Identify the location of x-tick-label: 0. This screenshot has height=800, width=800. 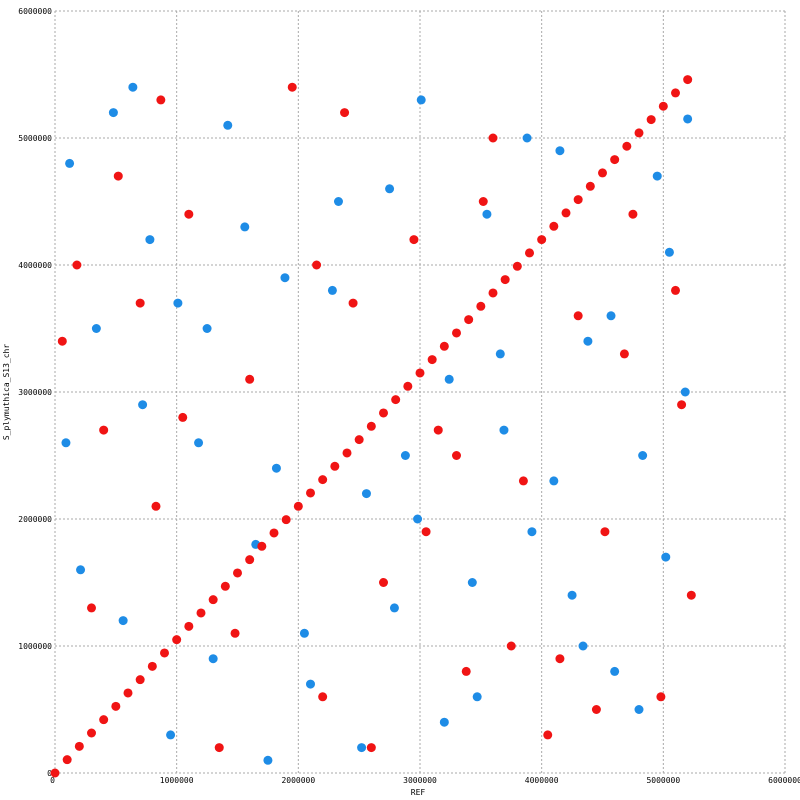
(52, 780).